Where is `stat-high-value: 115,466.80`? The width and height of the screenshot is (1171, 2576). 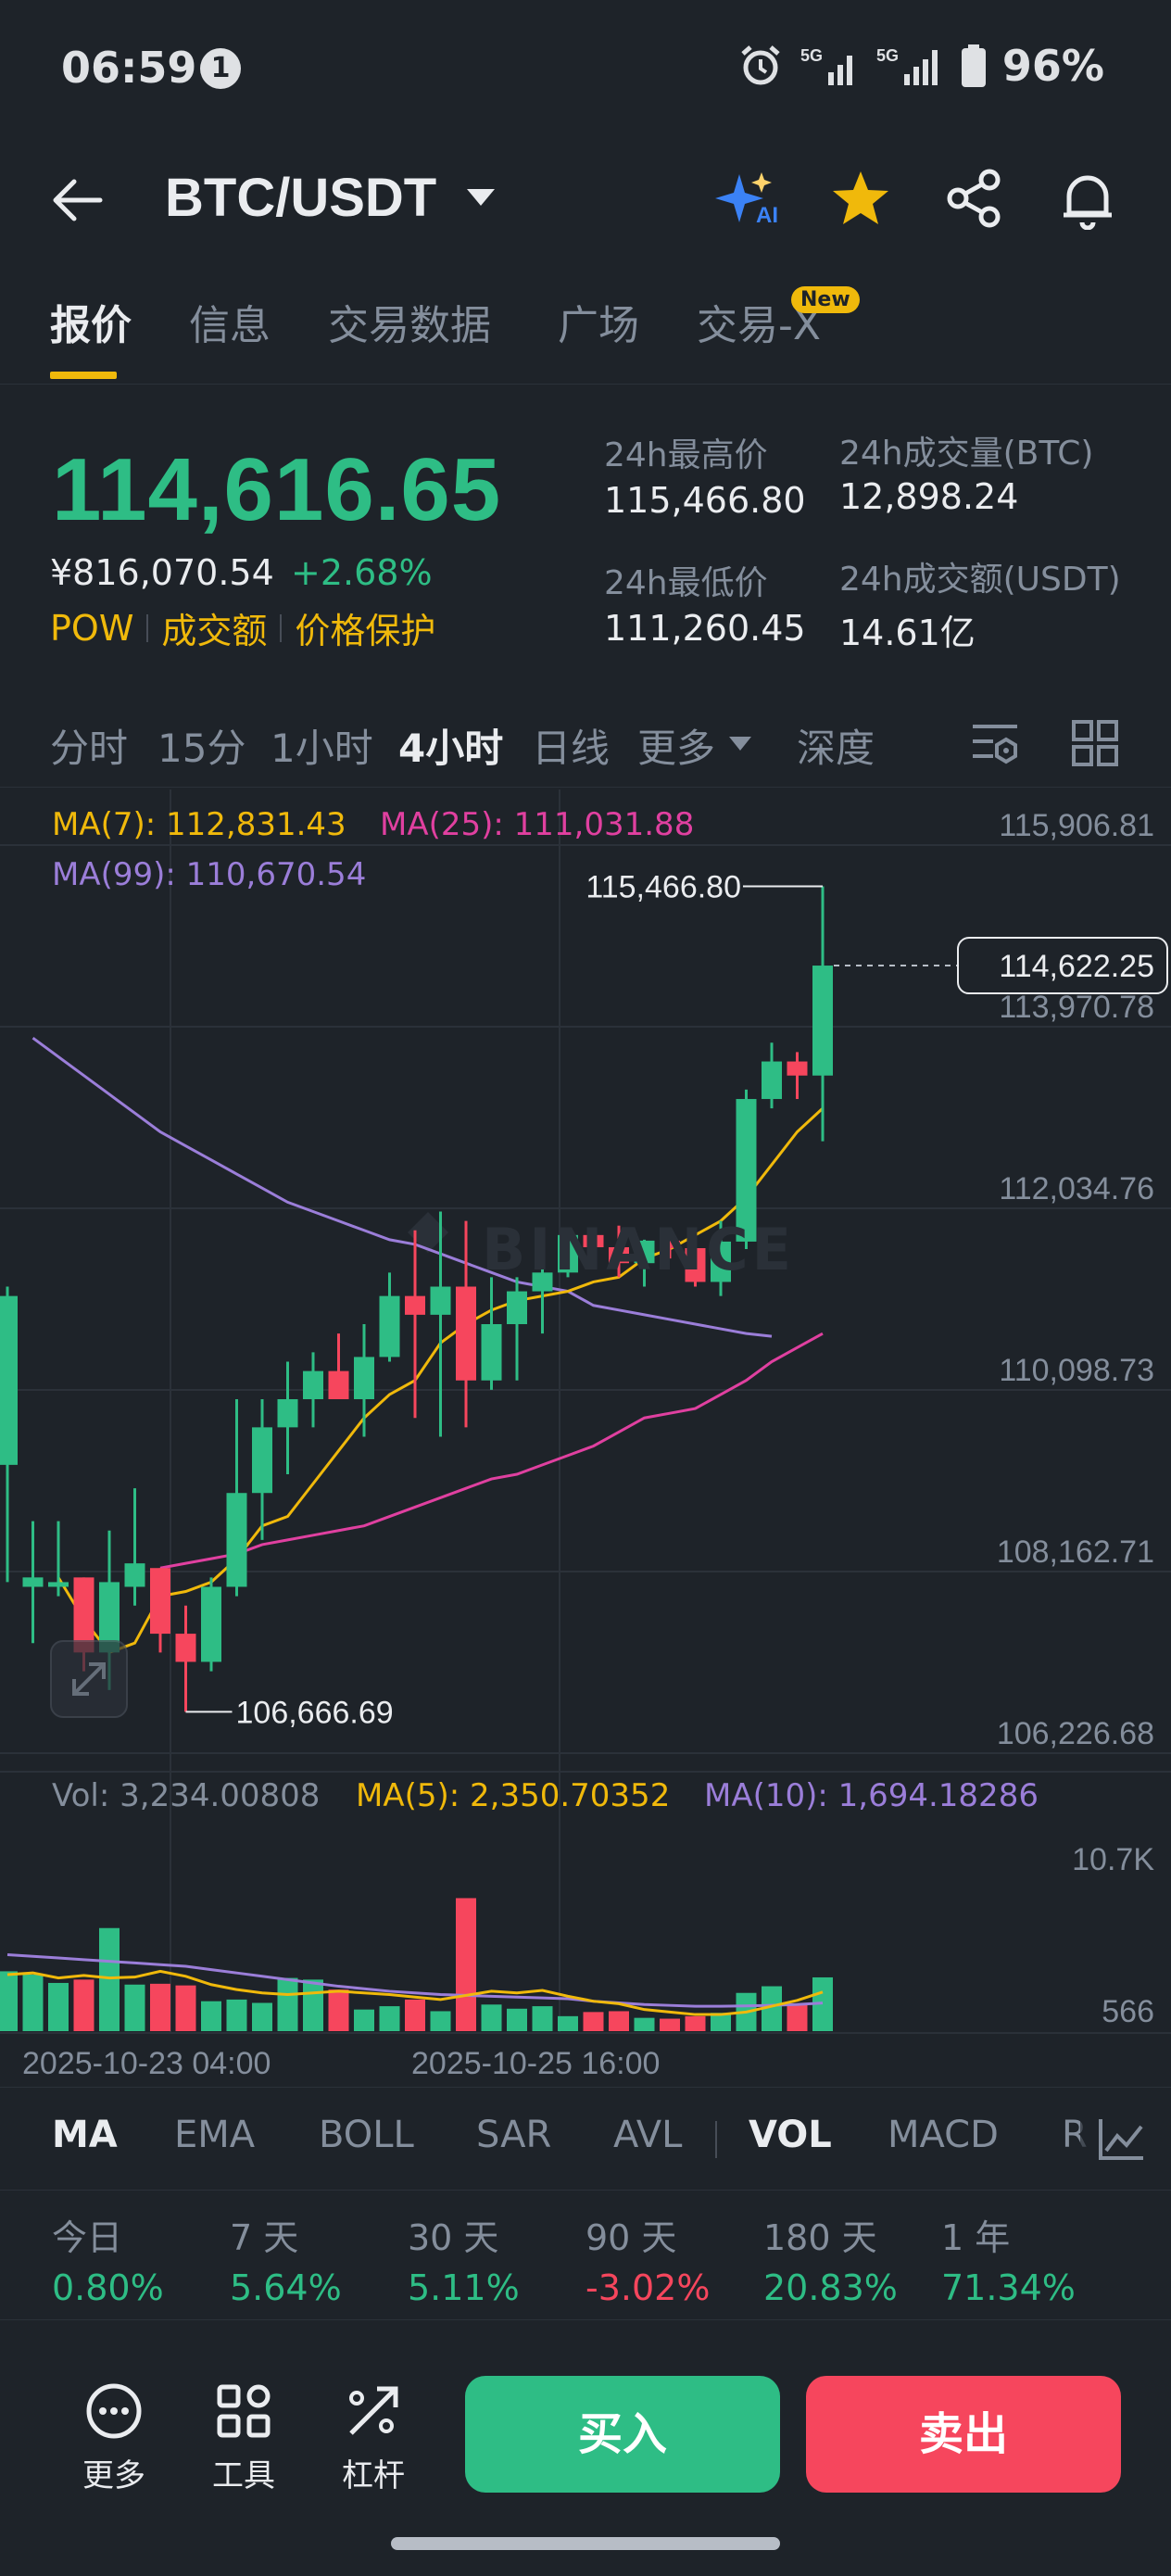 stat-high-value: 115,466.80 is located at coordinates (705, 500).